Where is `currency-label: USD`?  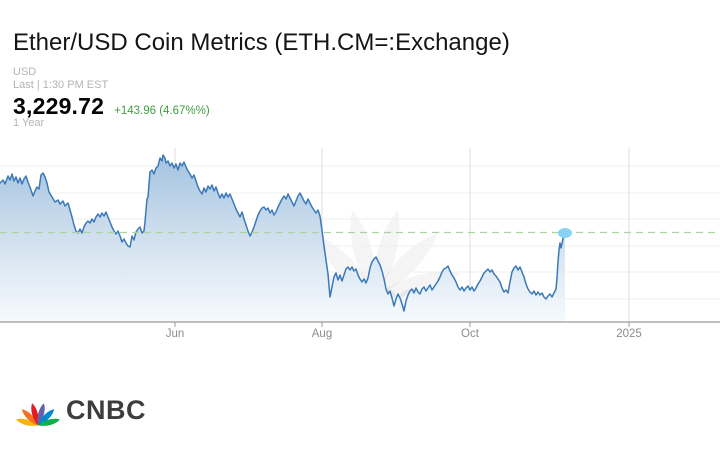
currency-label: USD is located at coordinates (25, 72).